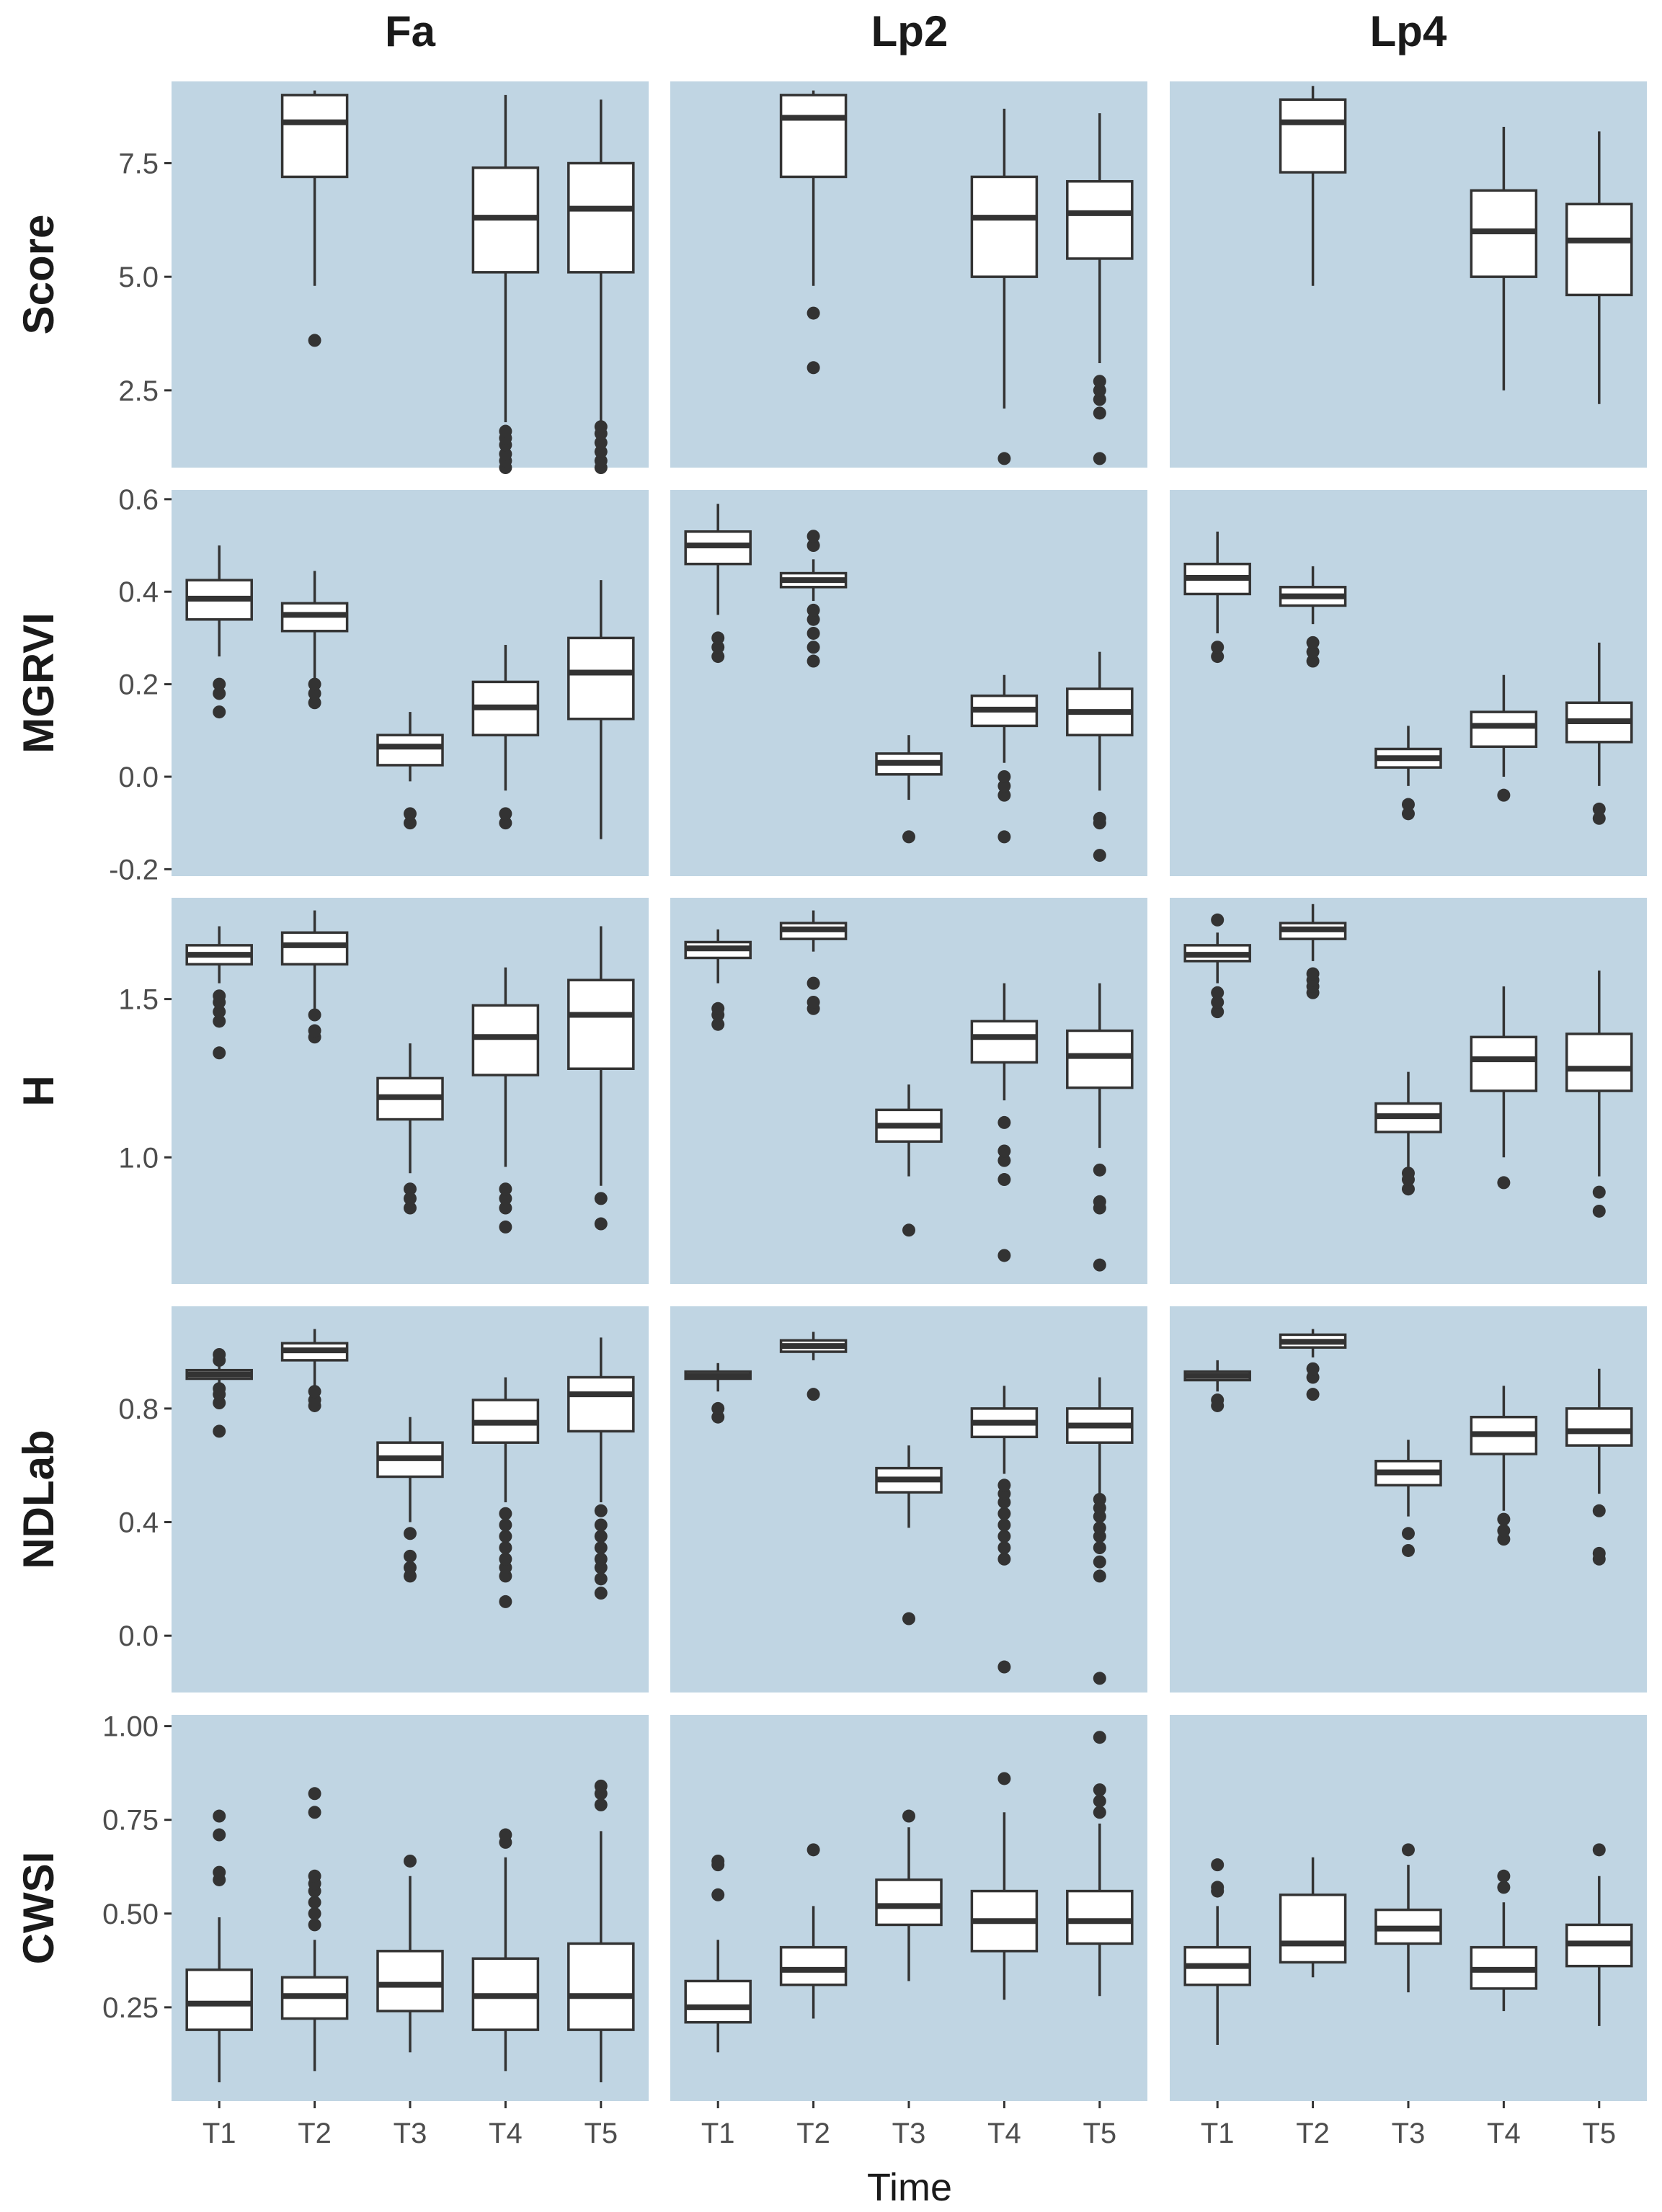  Describe the element at coordinates (130, 1821) in the screenshot. I see `y-tick-label: 0.75` at that location.